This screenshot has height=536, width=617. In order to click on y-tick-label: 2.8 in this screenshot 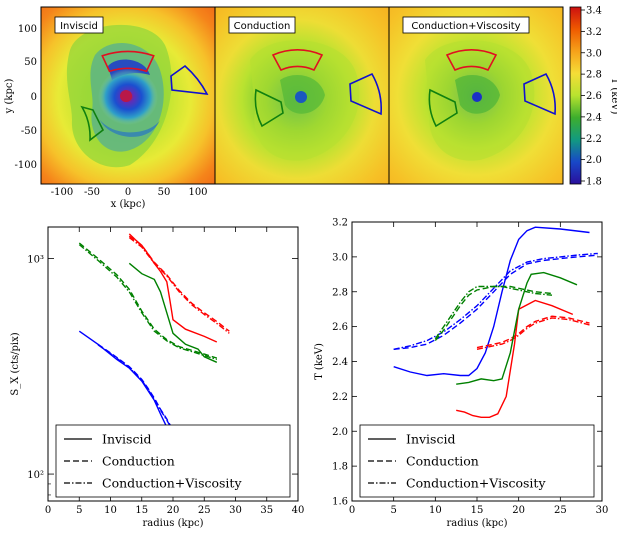, I will do `click(340, 292)`.